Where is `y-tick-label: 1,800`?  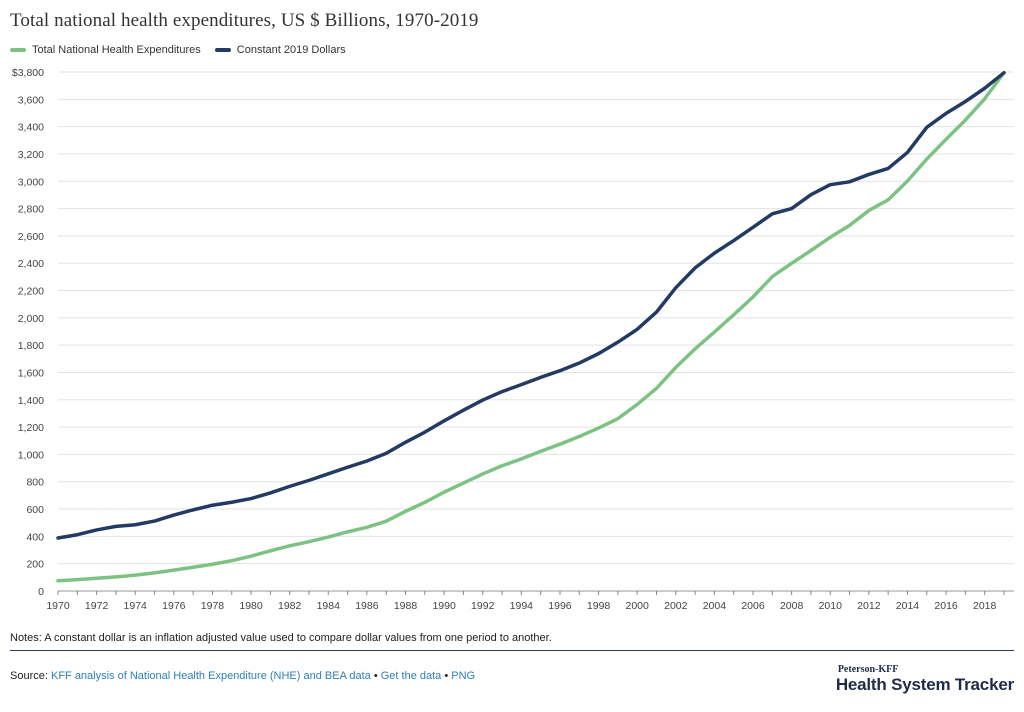 y-tick-label: 1,800 is located at coordinates (31, 346).